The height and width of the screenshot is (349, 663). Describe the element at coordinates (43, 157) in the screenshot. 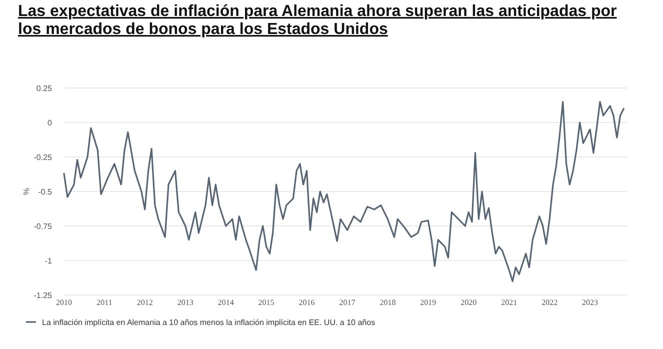

I see `y-tick-label: -0.25` at that location.